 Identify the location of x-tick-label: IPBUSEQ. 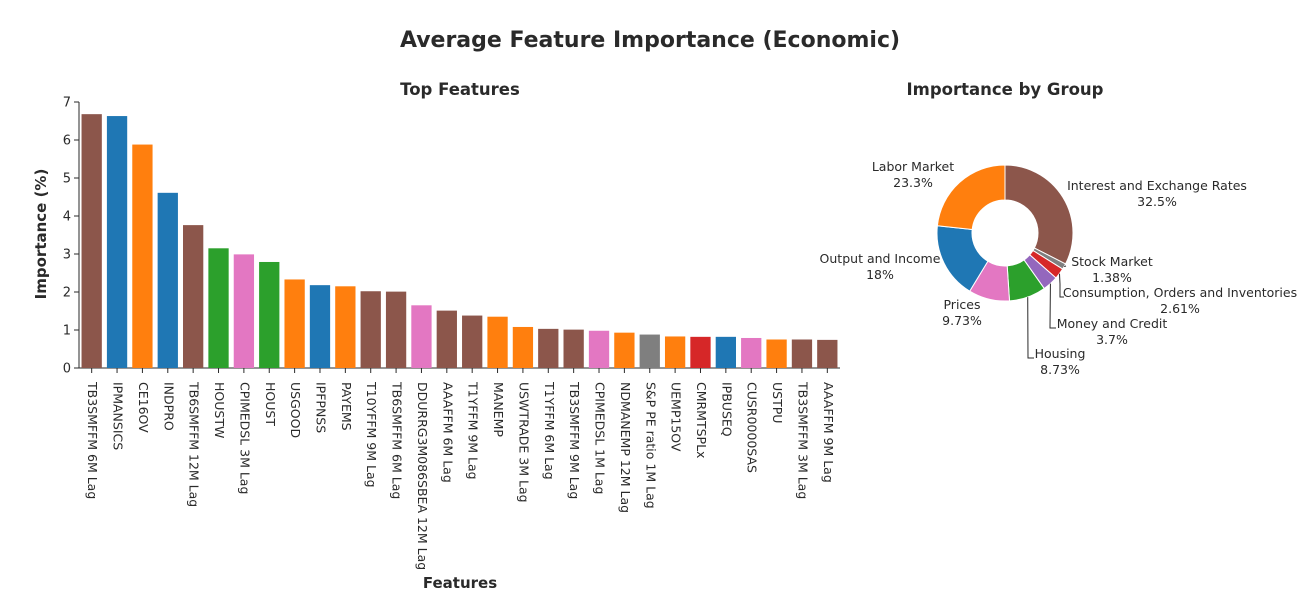
(726, 409).